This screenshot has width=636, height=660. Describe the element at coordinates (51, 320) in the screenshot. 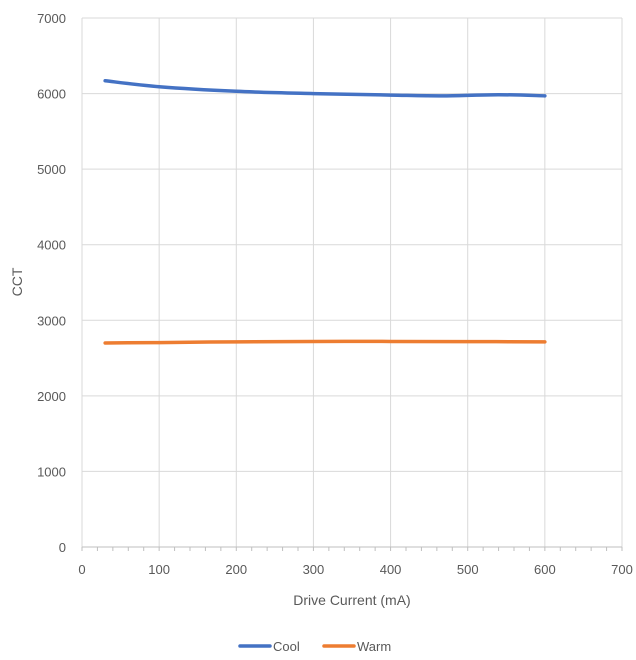

I see `y-tick-label: 3000` at that location.